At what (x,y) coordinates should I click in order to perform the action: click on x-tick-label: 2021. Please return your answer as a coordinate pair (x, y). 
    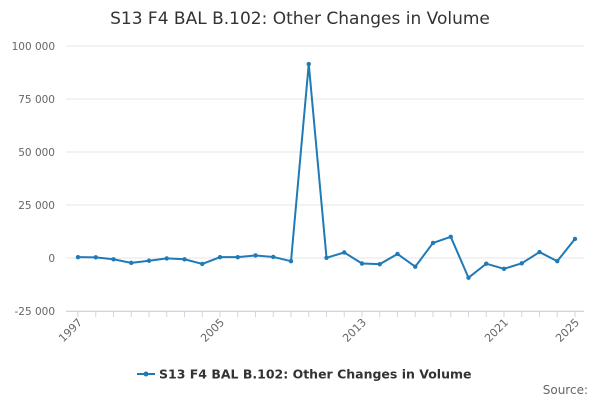
    Looking at the image, I should click on (496, 330).